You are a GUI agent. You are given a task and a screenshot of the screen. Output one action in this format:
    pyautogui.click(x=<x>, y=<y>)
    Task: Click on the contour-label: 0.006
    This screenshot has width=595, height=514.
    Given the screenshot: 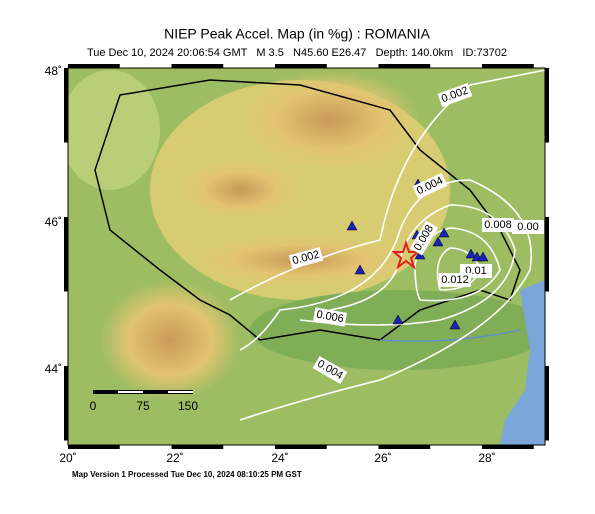 What is the action you would take?
    pyautogui.click(x=329, y=317)
    